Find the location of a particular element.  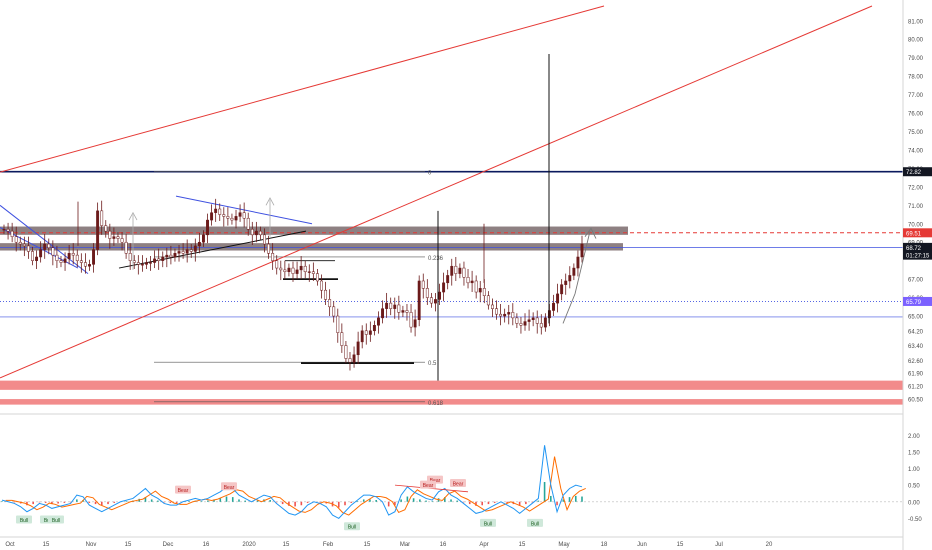

macd-tick-label: 1.00 is located at coordinates (914, 470).